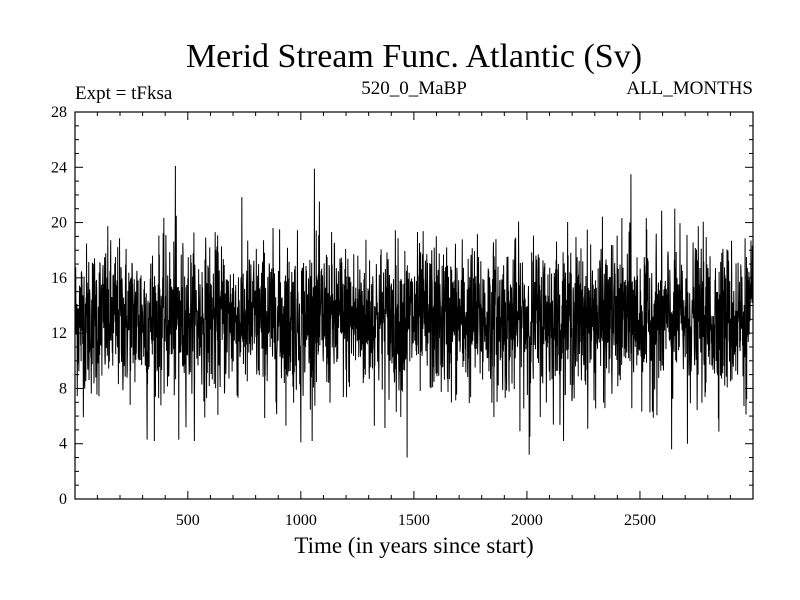 The width and height of the screenshot is (800, 600). I want to click on x-tick-label: 2000, so click(527, 520).